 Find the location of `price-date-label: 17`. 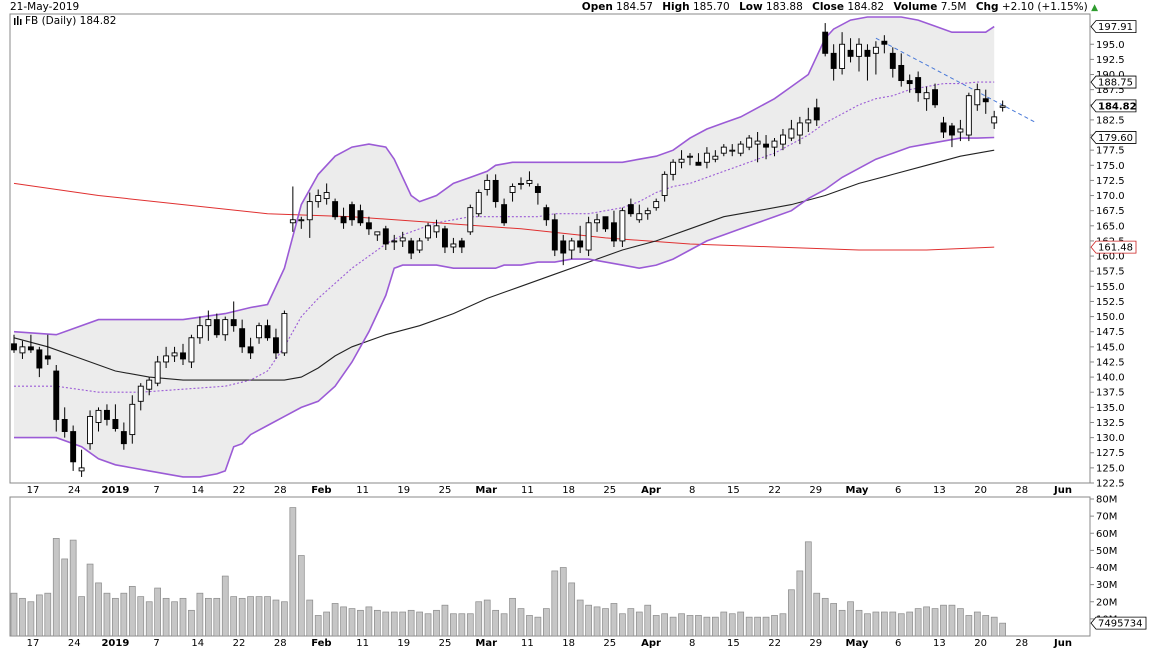

price-date-label: 17 is located at coordinates (33, 490).